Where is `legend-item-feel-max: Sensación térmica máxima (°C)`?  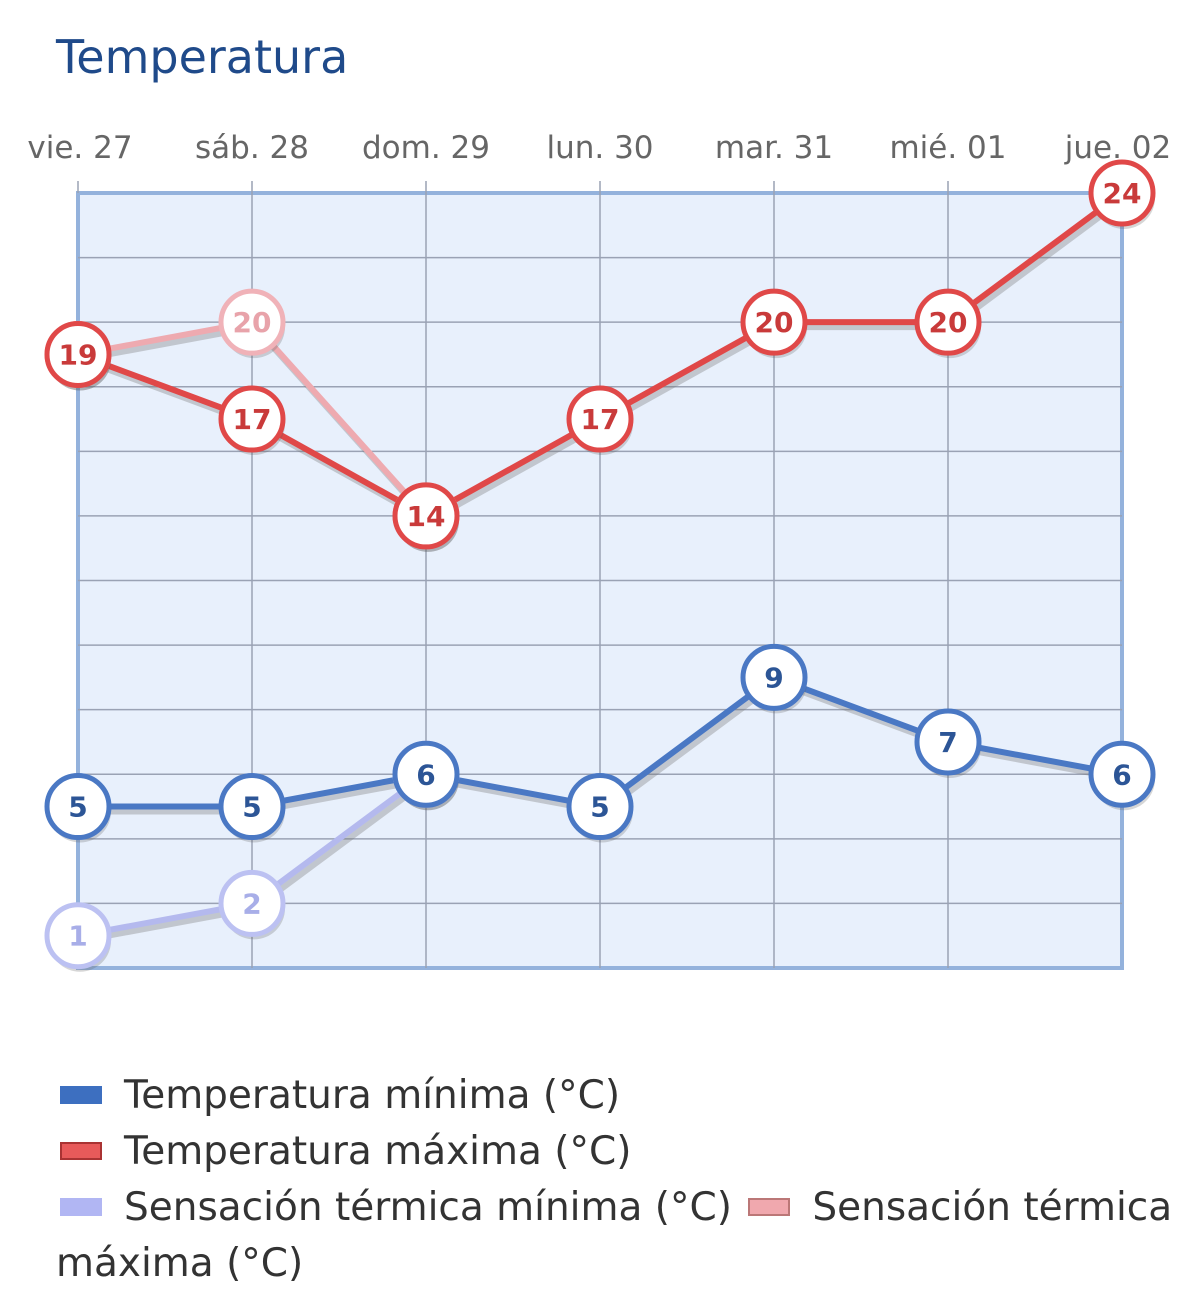
legend-item-feel-max: Sensación térmica máxima (°C) is located at coordinates (614, 1235).